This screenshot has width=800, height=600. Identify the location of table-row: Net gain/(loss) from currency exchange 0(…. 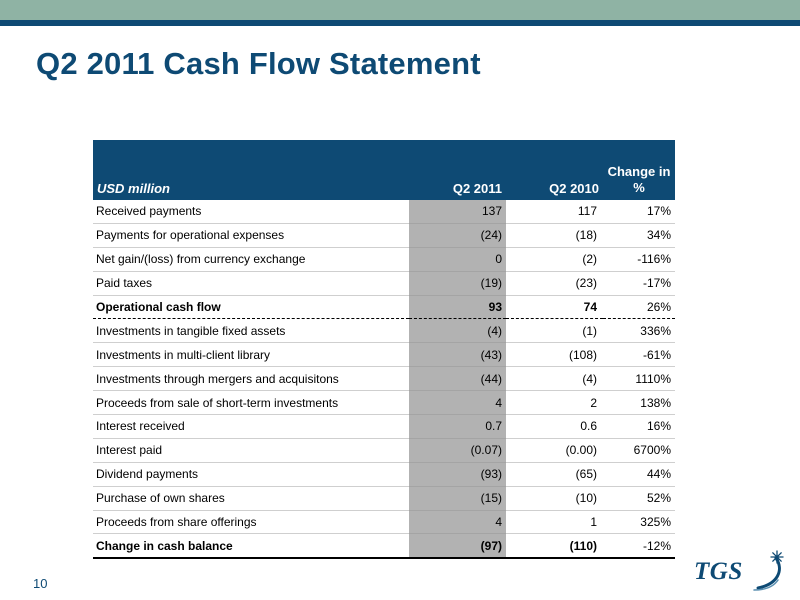
(384, 259).